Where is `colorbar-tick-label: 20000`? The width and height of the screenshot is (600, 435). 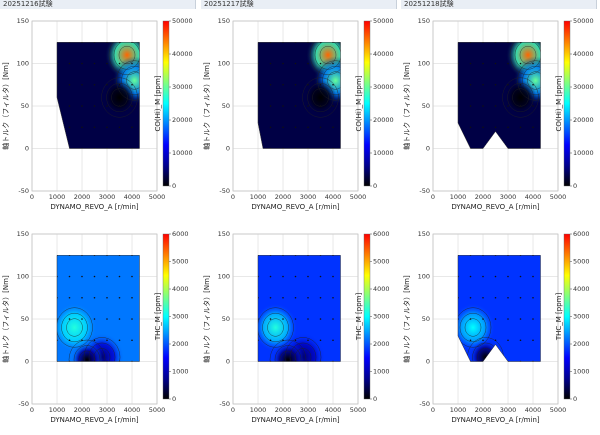 colorbar-tick-label: 20000 is located at coordinates (583, 120).